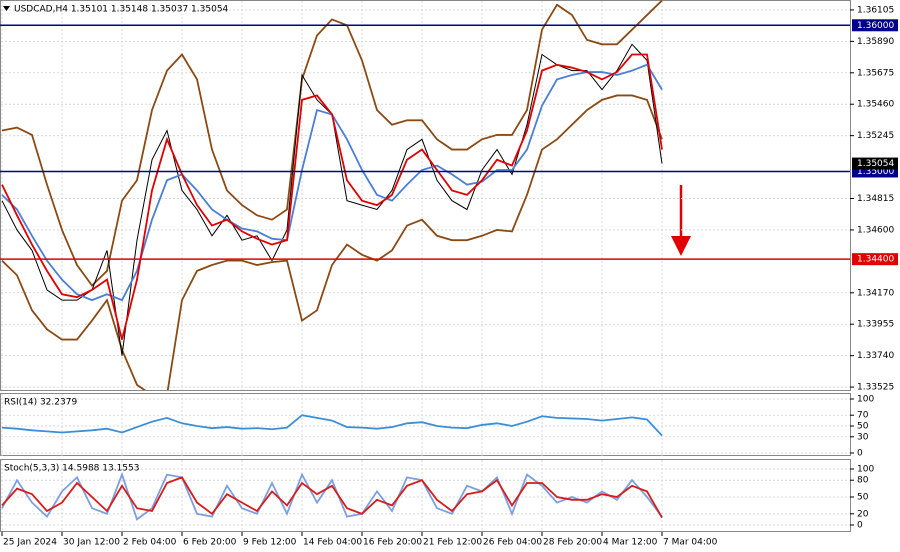 The height and width of the screenshot is (552, 900). What do you see at coordinates (875, 73) in the screenshot?
I see `y-tick-label: 1.35675` at bounding box center [875, 73].